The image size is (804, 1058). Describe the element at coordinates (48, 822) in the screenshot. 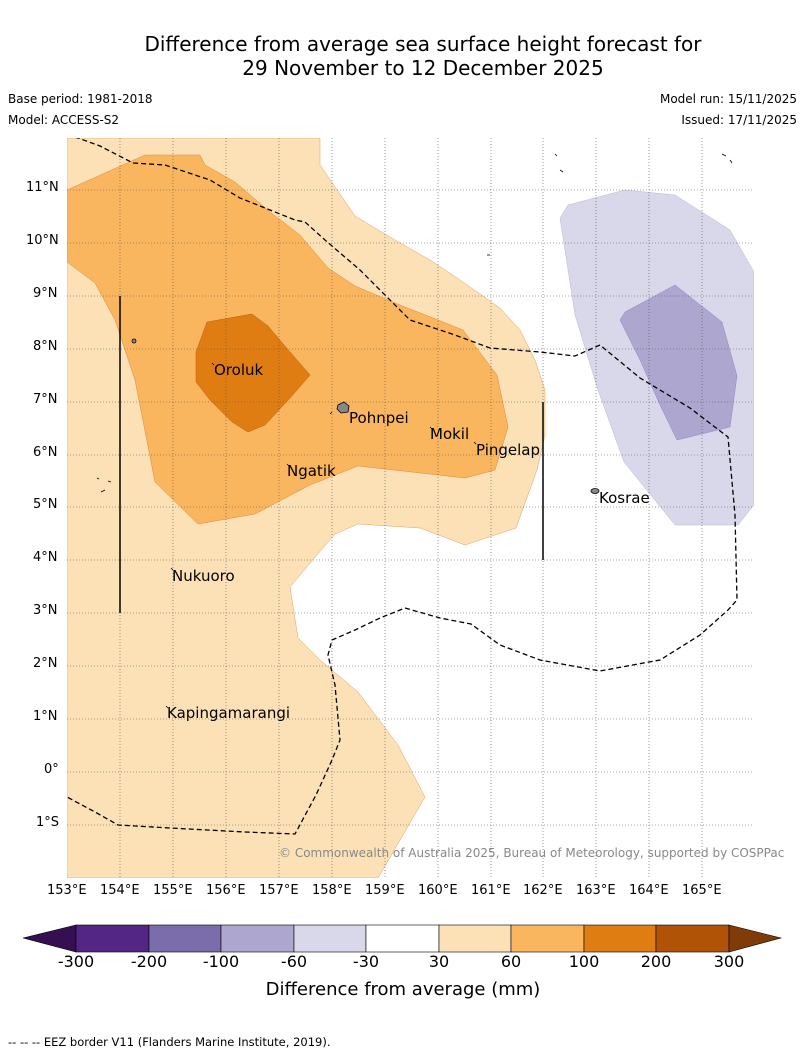

I see `lat-label: 1°S` at that location.